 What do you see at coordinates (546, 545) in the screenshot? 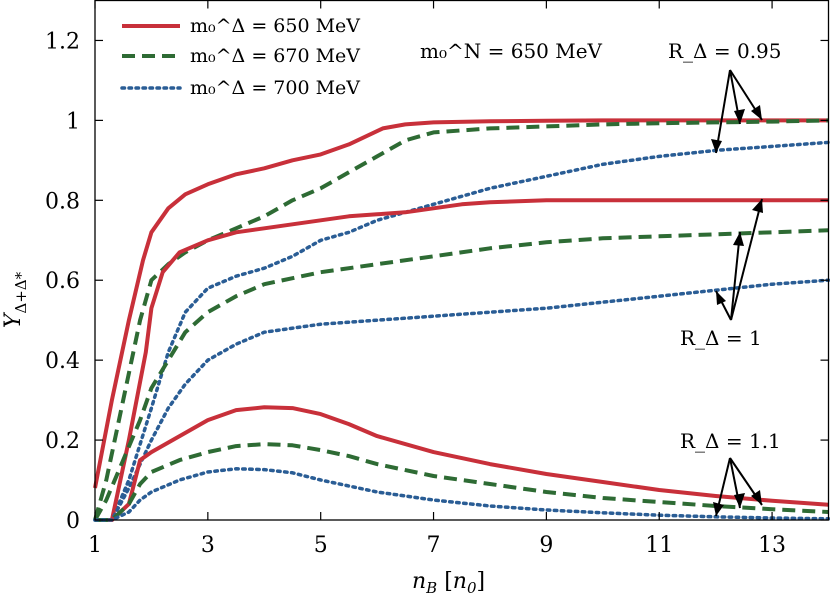
I see `x-tick-label: 9` at bounding box center [546, 545].